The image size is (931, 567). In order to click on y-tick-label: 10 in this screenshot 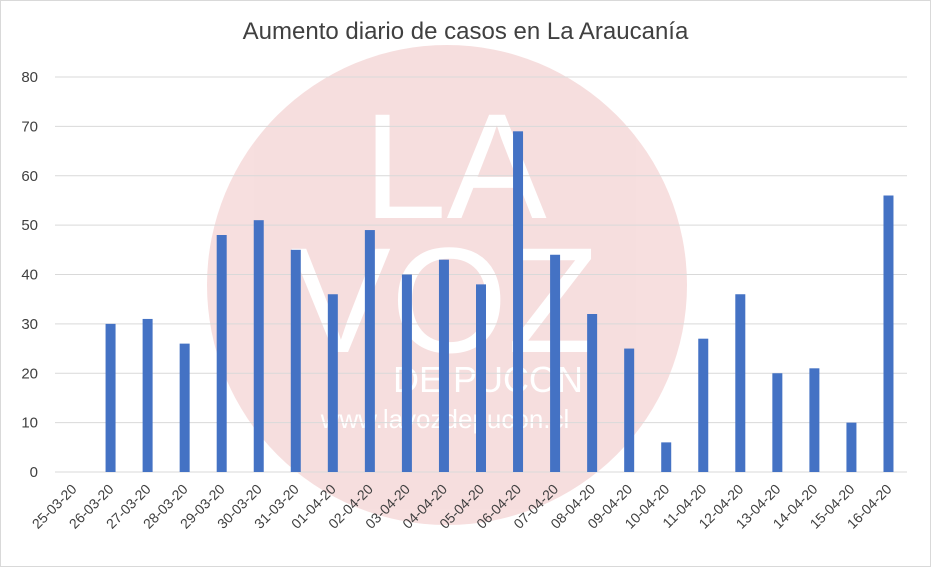, I will do `click(29, 423)`.